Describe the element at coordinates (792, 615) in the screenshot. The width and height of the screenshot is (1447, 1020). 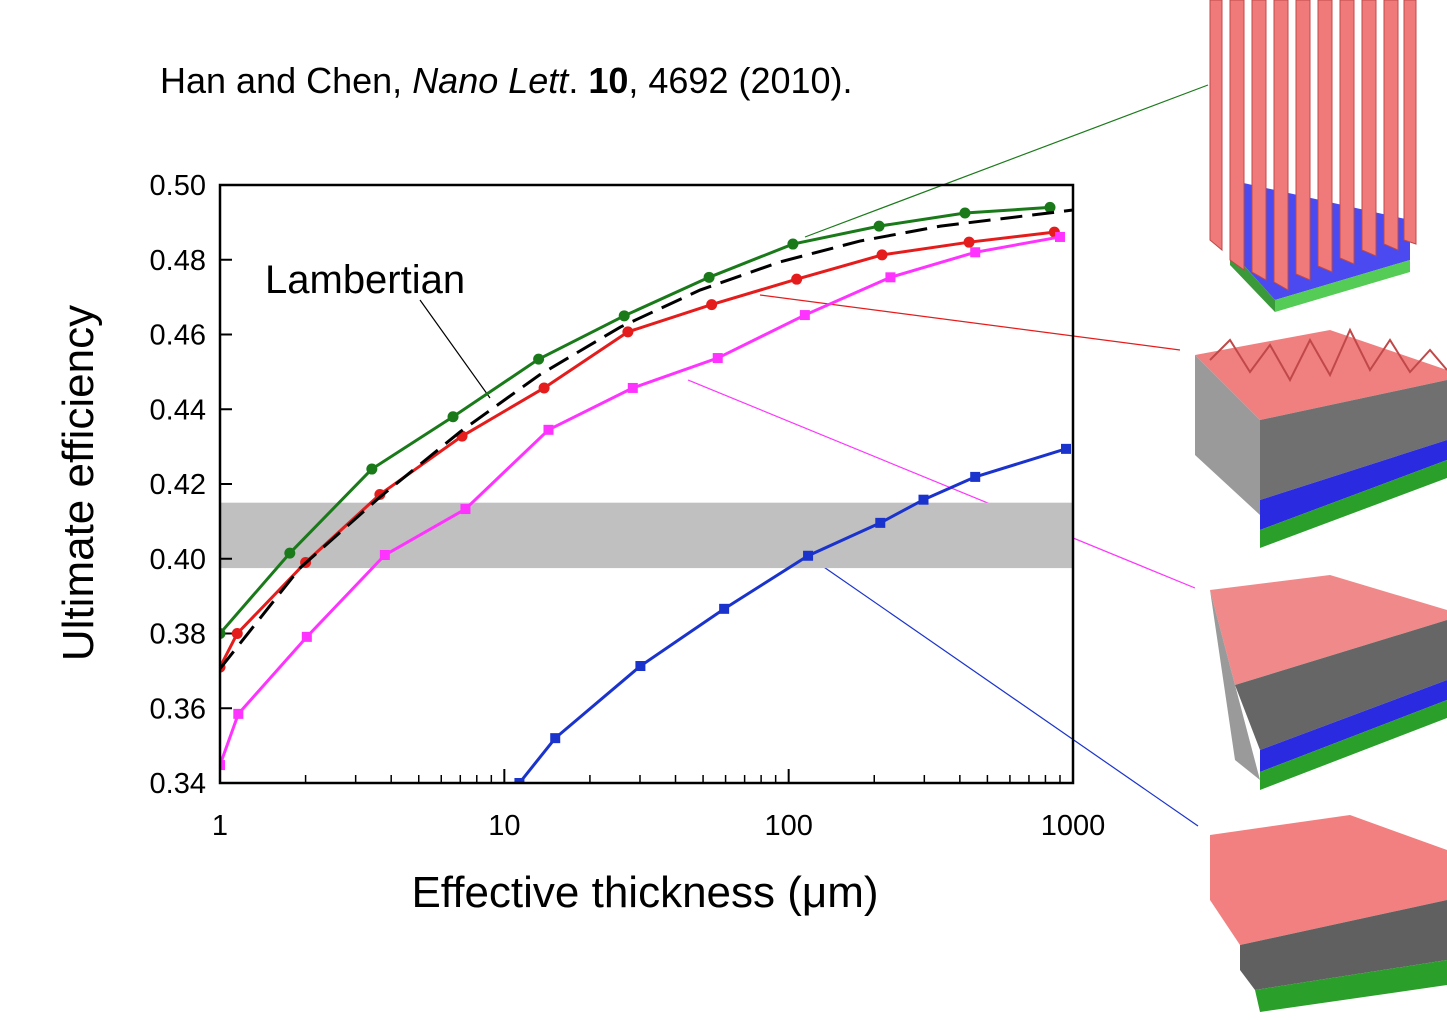
I see `series-line` at that location.